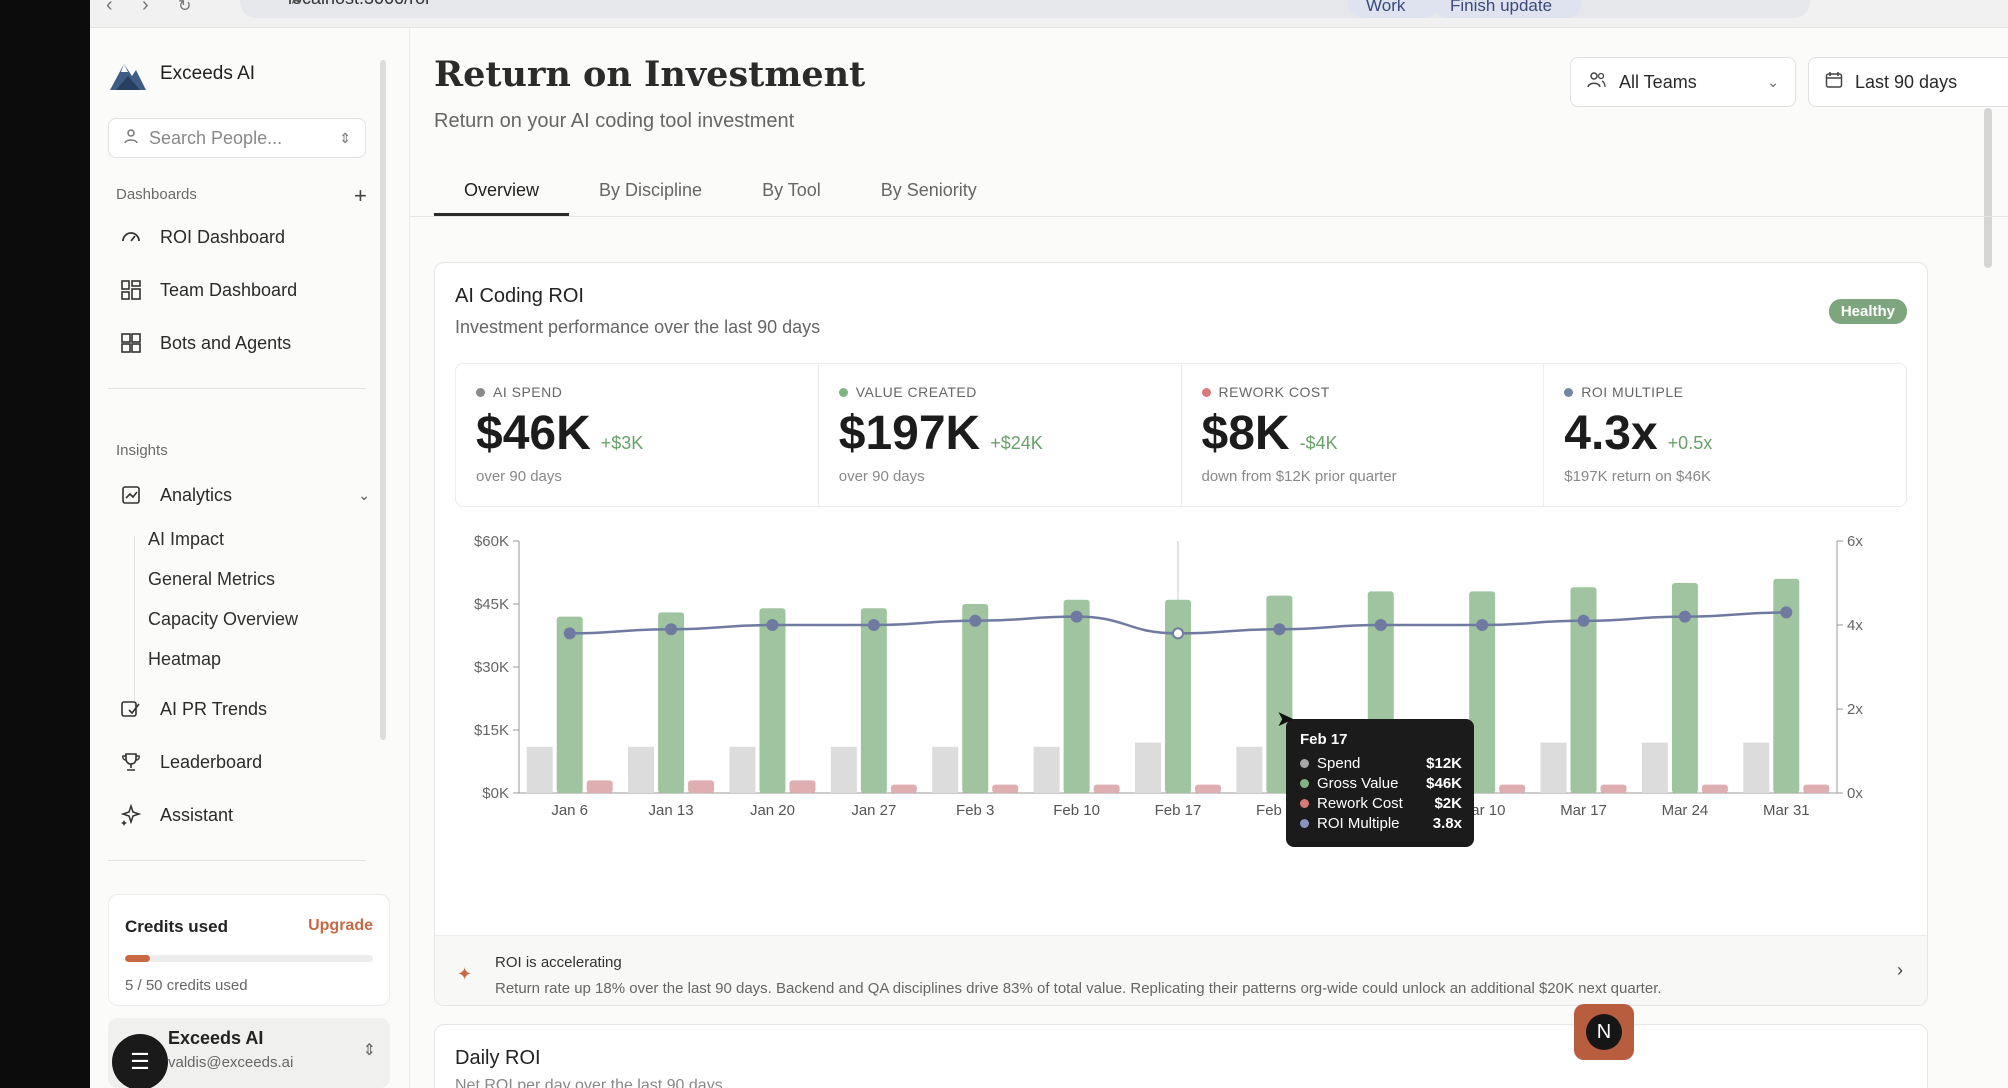  Describe the element at coordinates (1867, 311) in the screenshot. I see `status-badge: Healthy` at that location.